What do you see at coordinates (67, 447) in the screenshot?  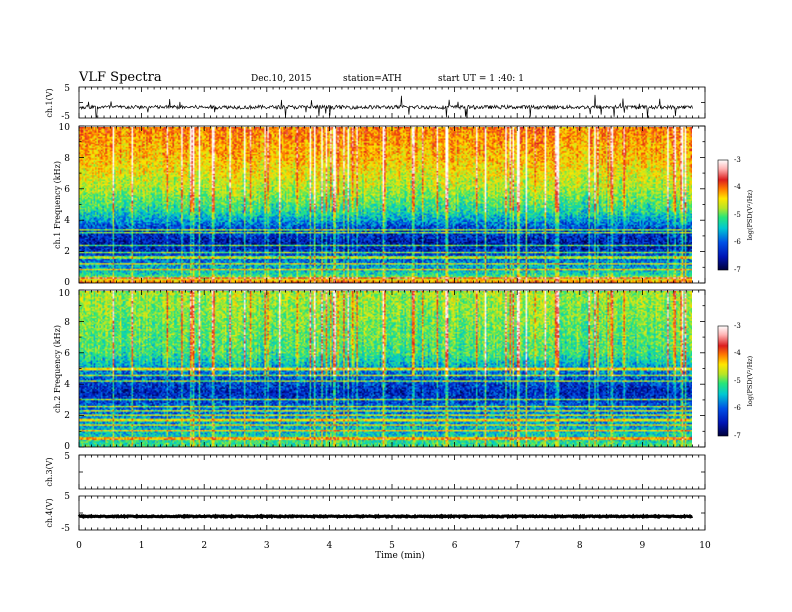 I see `ch2-spec-ytick-0: 0` at bounding box center [67, 447].